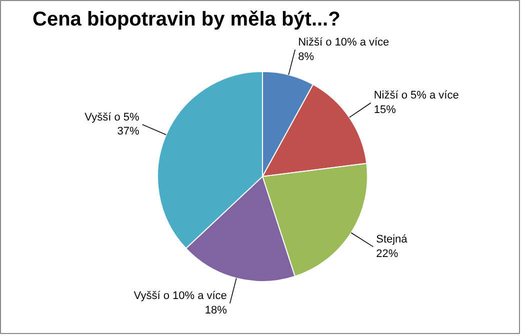 The image size is (522, 336). What do you see at coordinates (216, 310) in the screenshot?
I see `data-label: 18%` at bounding box center [216, 310].